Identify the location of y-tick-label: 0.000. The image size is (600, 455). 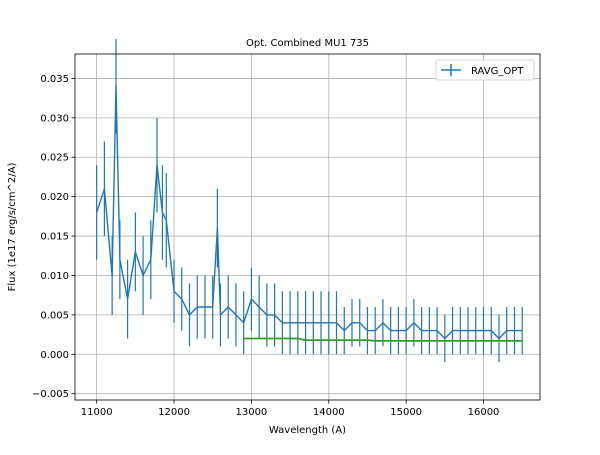
(54, 355).